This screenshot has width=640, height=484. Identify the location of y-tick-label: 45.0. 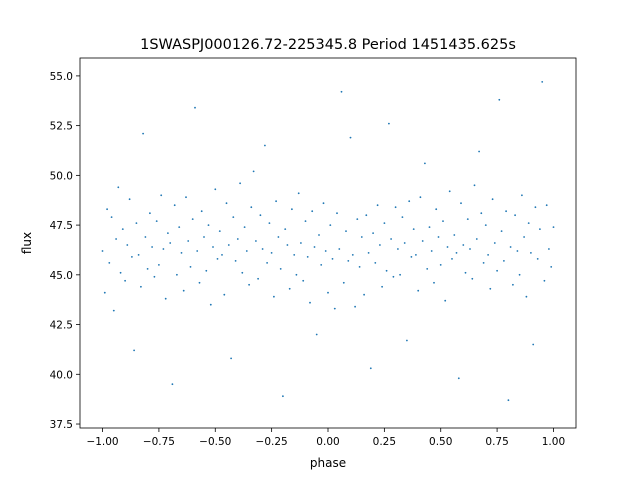
(61, 276).